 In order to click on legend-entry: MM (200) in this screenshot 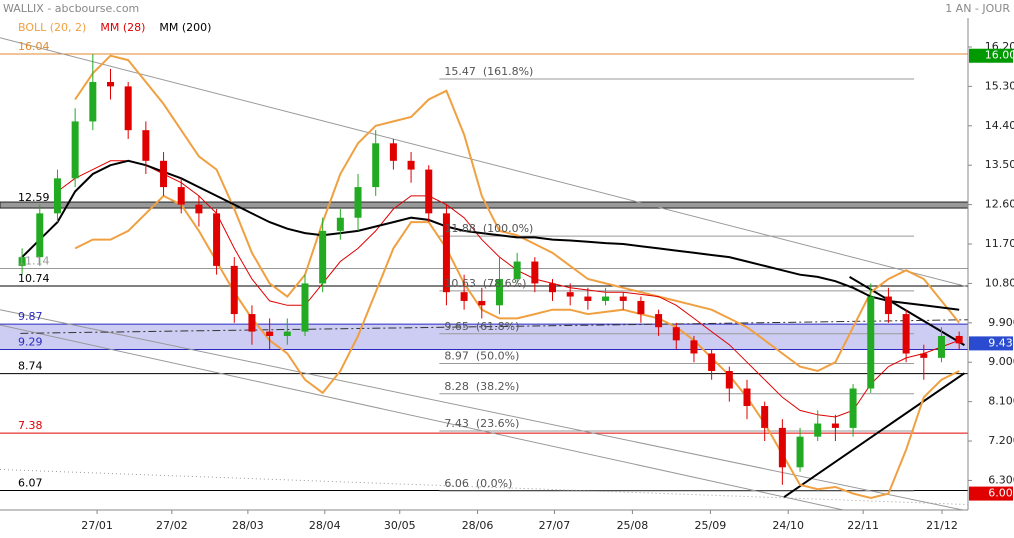, I will do `click(185, 27)`.